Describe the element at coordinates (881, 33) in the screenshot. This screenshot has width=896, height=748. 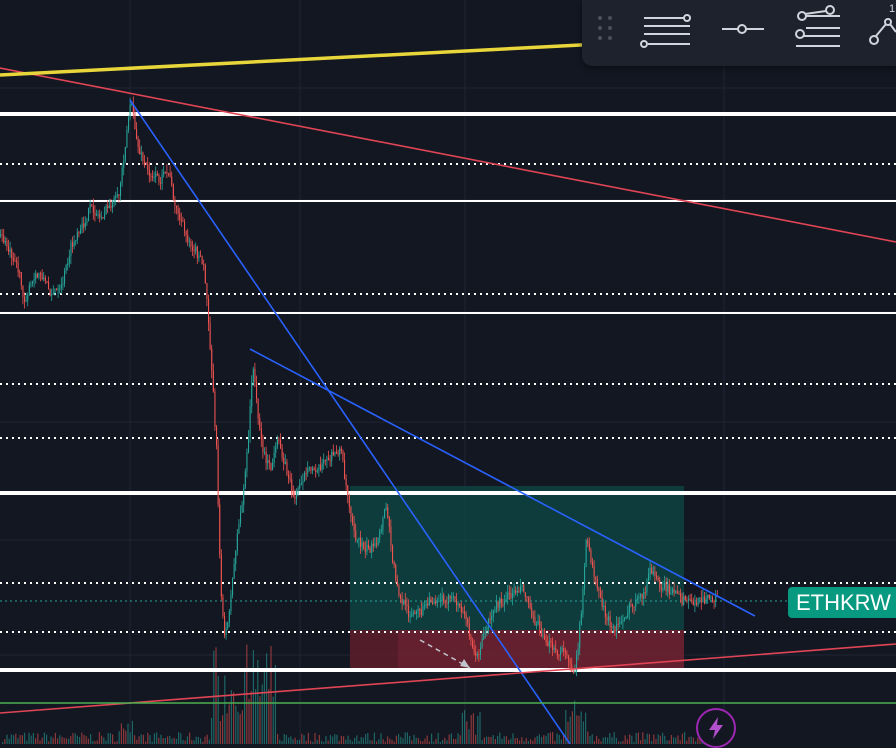
I see `path-icon: 1` at that location.